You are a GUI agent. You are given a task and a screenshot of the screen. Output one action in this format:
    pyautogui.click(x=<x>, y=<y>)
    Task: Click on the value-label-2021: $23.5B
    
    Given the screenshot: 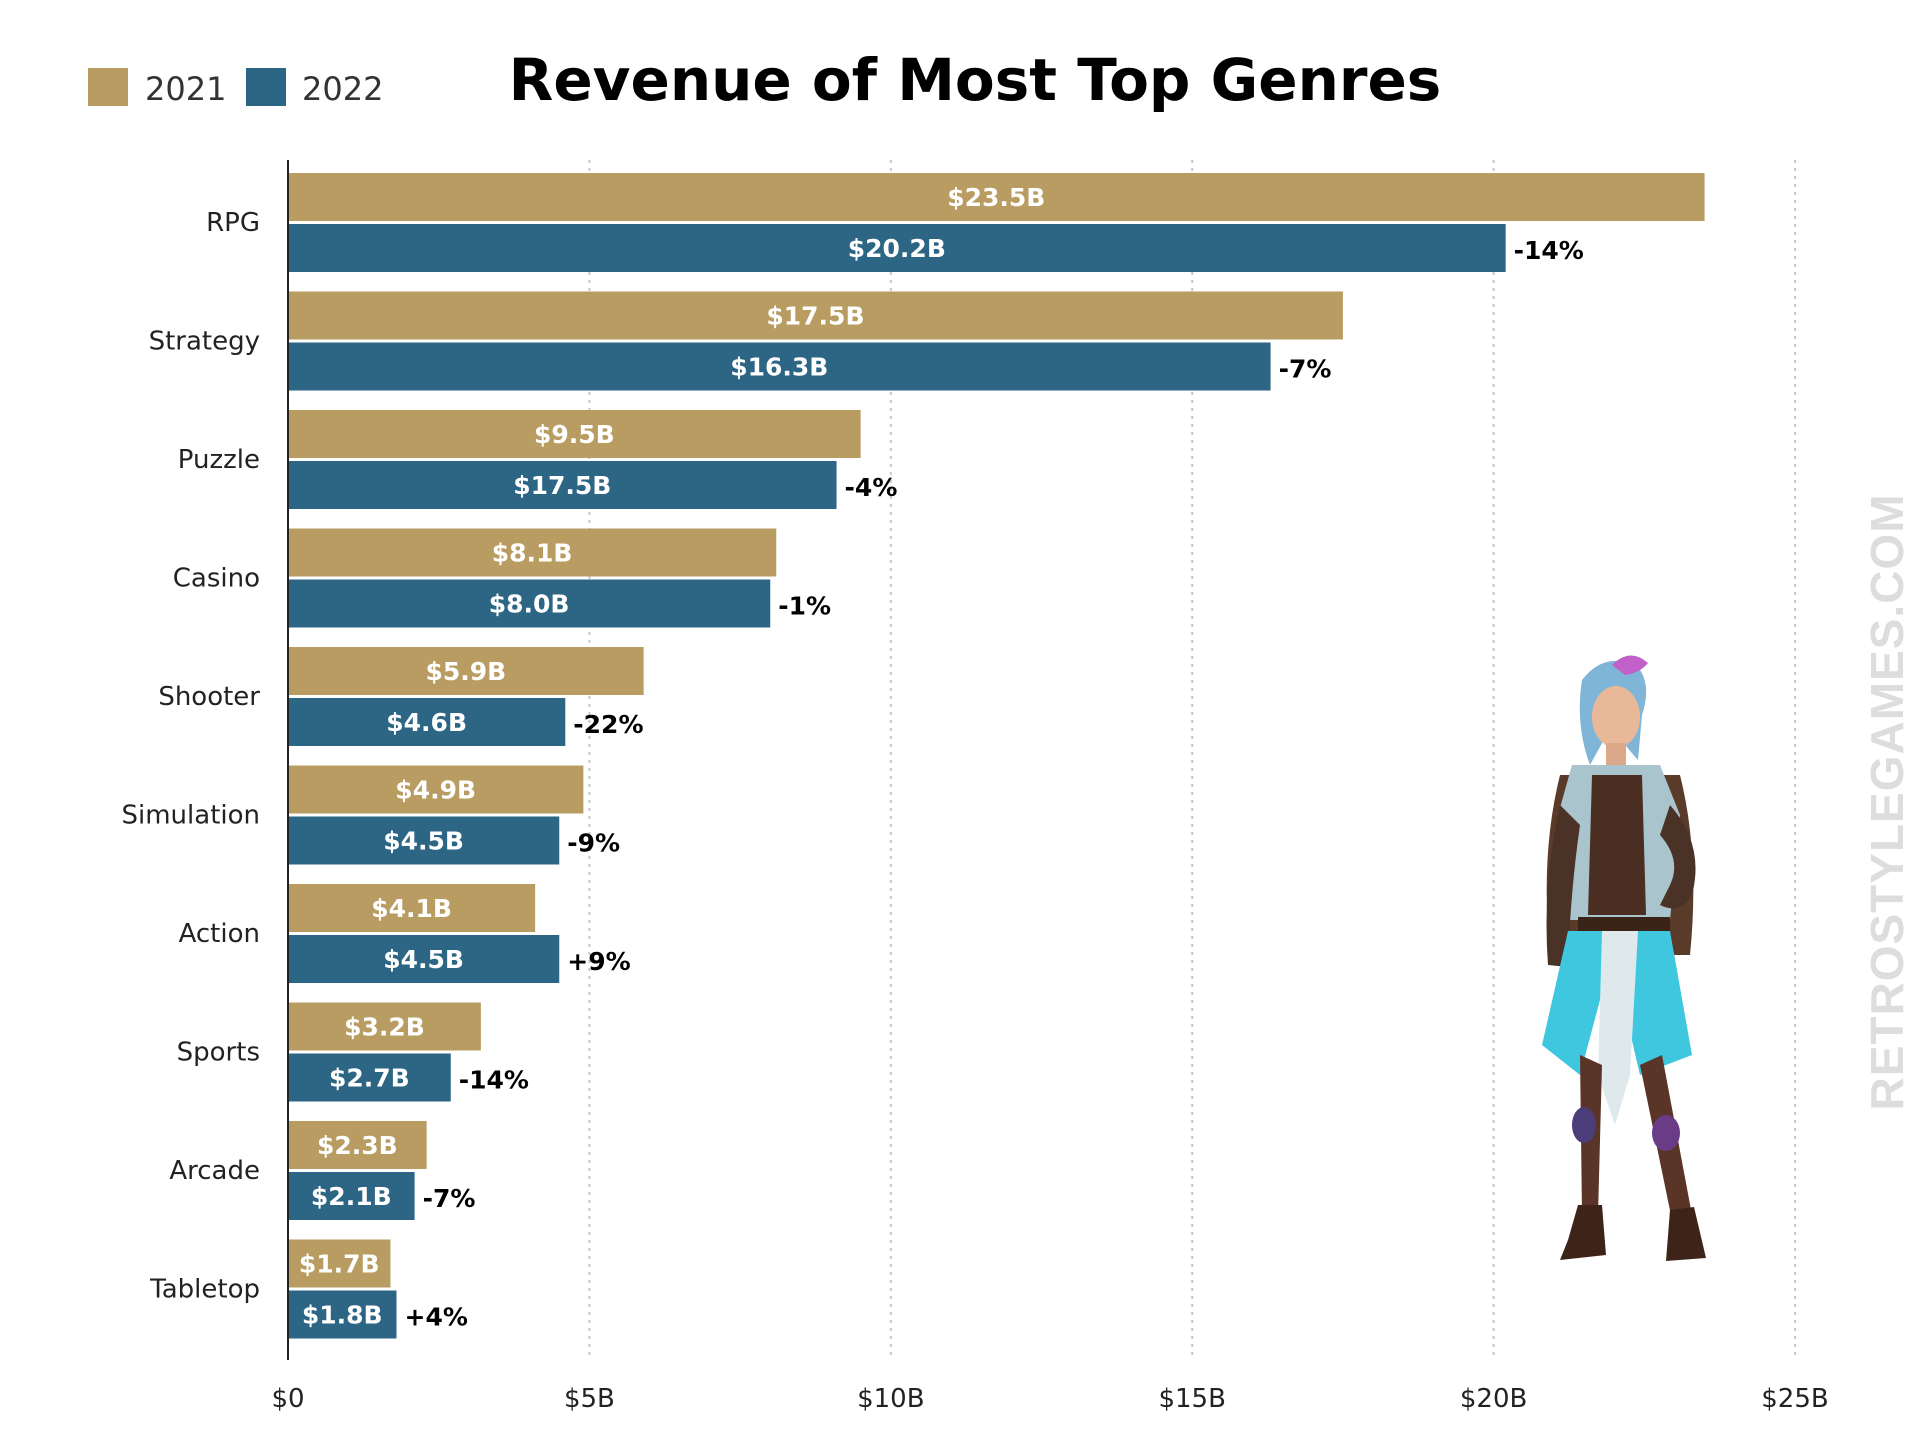 What is the action you would take?
    pyautogui.click(x=996, y=197)
    